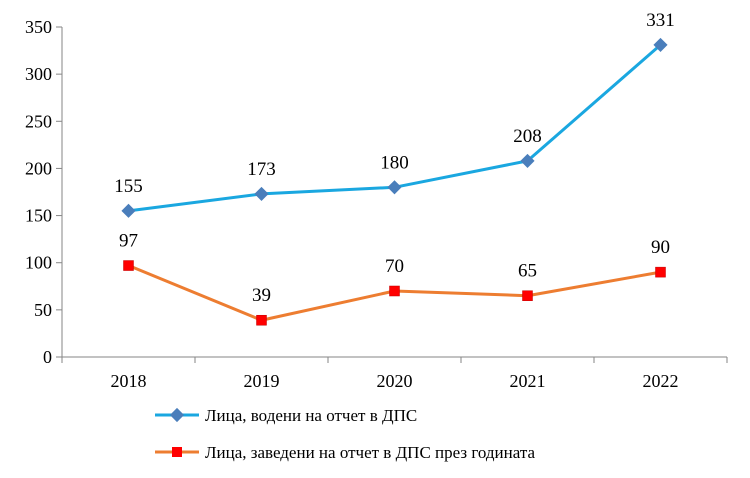 This screenshot has height=478, width=750. What do you see at coordinates (128, 186) in the screenshot?
I see `data-label: 155` at bounding box center [128, 186].